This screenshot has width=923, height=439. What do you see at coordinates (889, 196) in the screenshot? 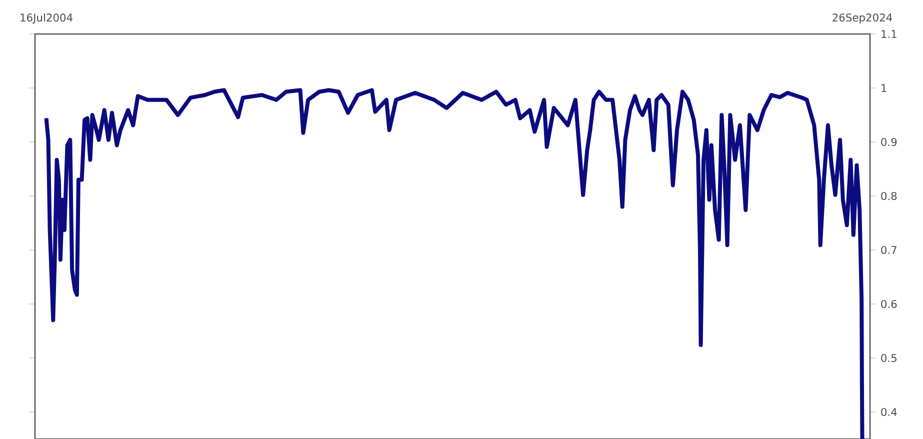
I see `y-tick-label: 0.8` at bounding box center [889, 196].